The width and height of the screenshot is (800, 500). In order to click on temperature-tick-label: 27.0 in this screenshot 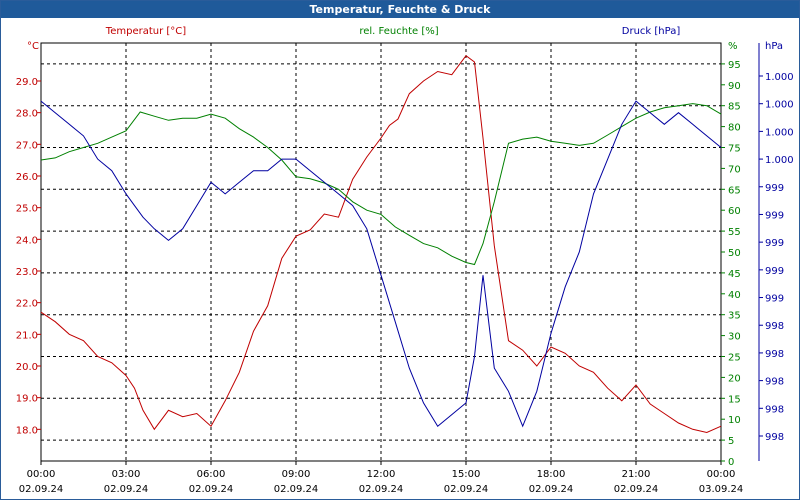, I will do `click(27, 145)`.